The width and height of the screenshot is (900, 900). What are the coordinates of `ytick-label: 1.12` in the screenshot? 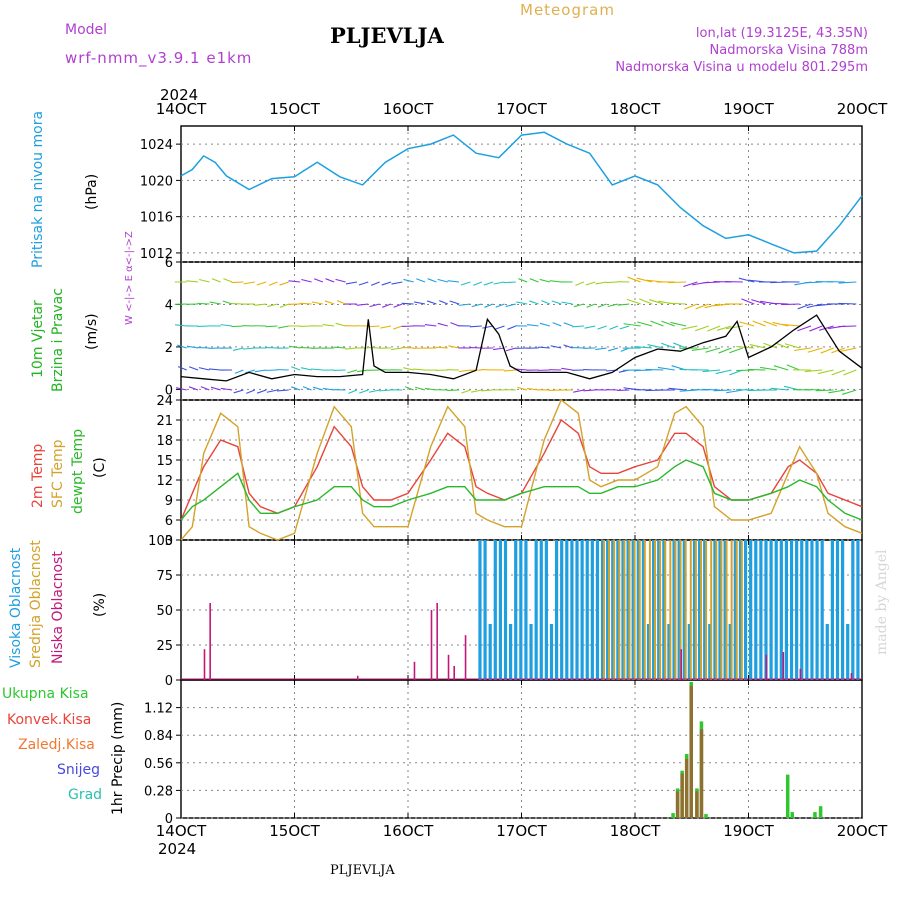 It's located at (158, 709).